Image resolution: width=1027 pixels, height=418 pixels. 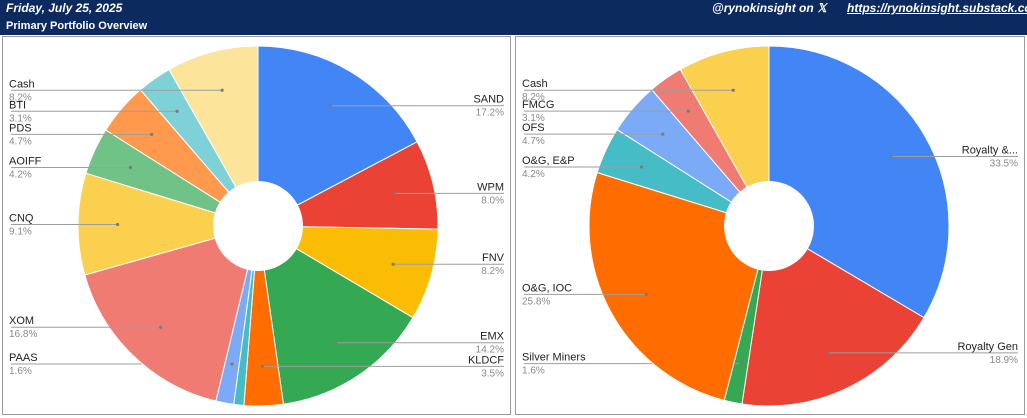 I want to click on slice-pct-silver-miners: 1.6%, so click(x=533, y=371).